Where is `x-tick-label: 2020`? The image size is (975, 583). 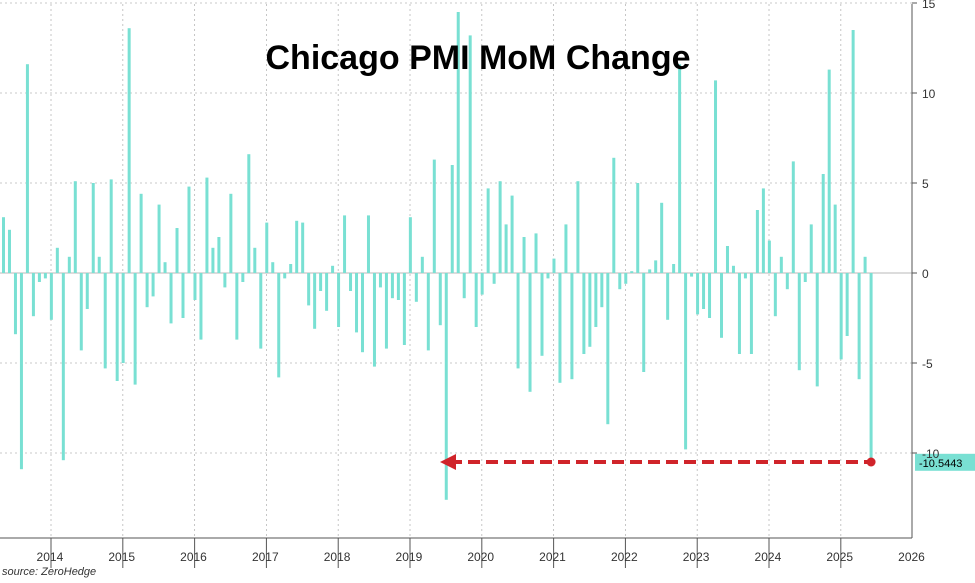
x-tick-label: 2020 is located at coordinates (480, 557).